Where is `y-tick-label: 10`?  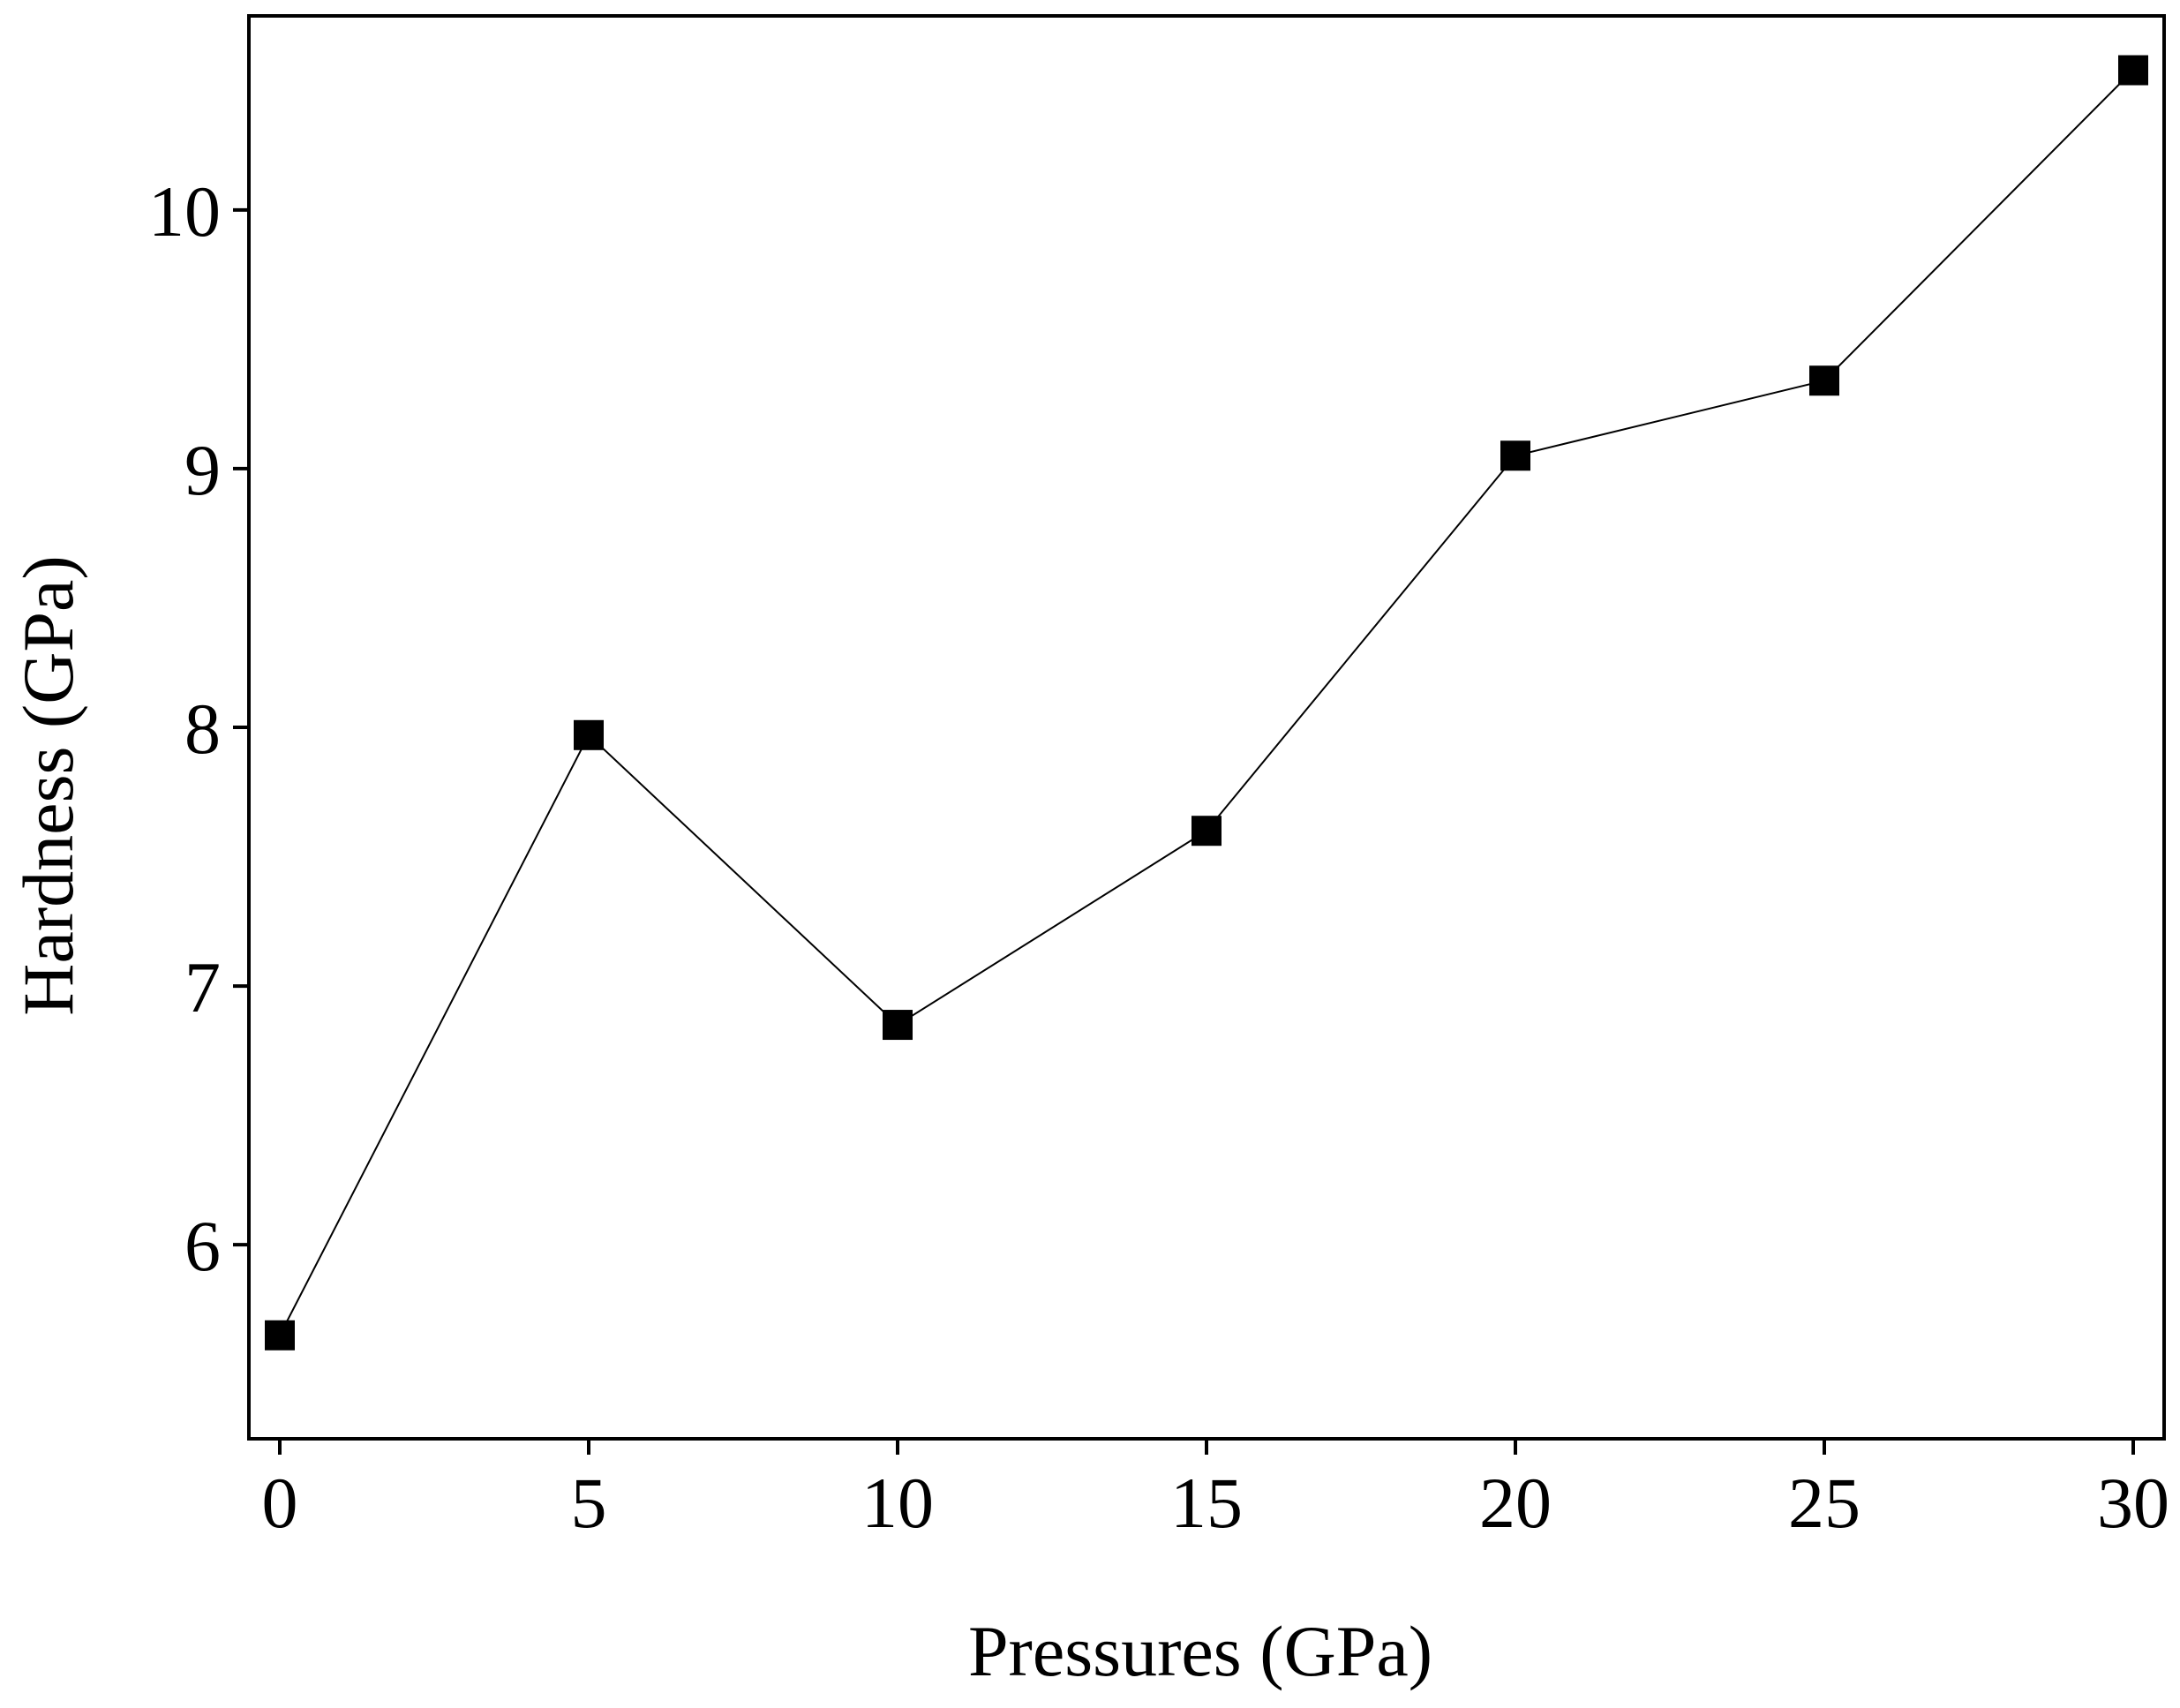
y-tick-label: 10 is located at coordinates (184, 211).